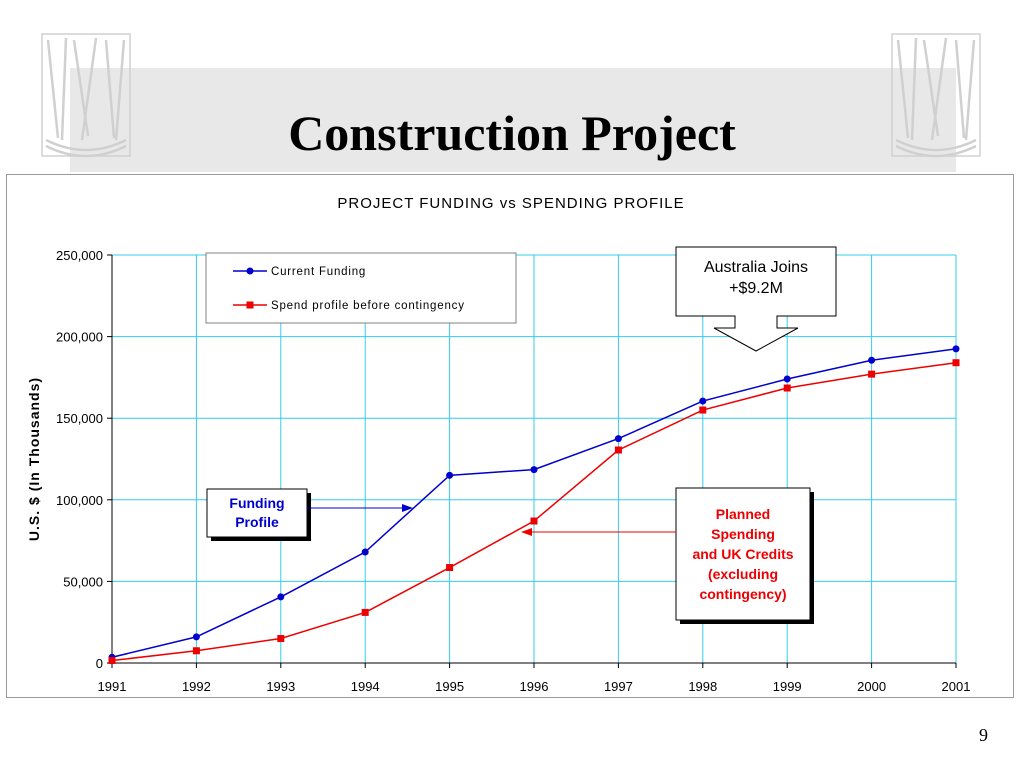 The width and height of the screenshot is (1024, 768). Describe the element at coordinates (449, 686) in the screenshot. I see `x-tick-label: 1995` at that location.